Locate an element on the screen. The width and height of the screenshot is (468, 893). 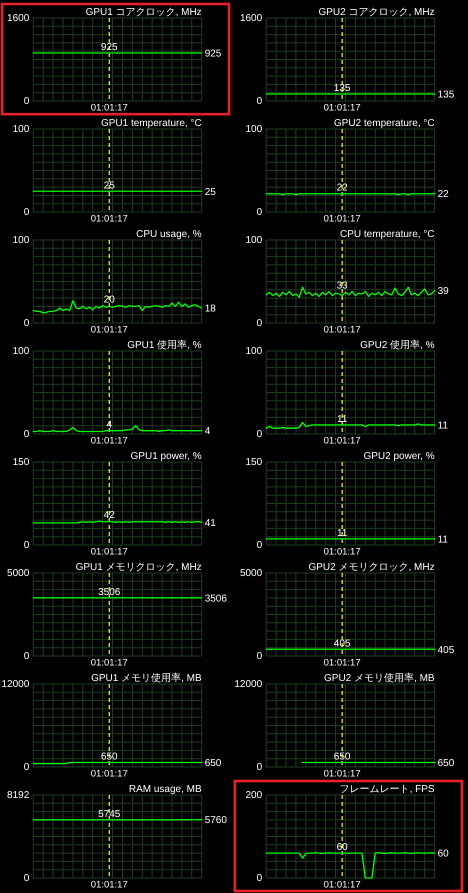
chart-title: GPU2 コアクロック, MHz is located at coordinates (376, 12).